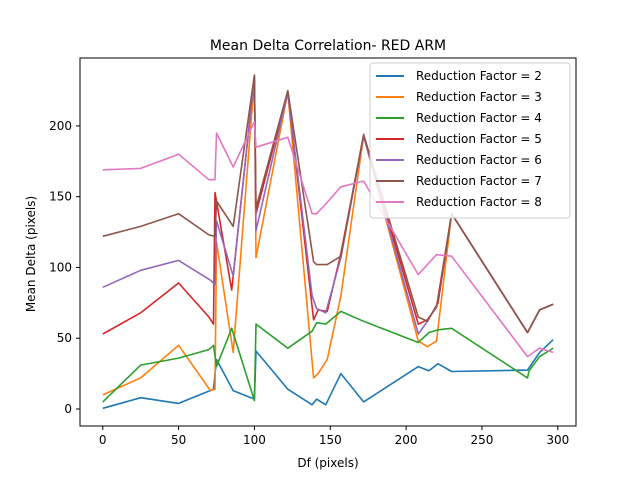 The image size is (640, 484). I want to click on legend-label: Reduction Factor = 2, so click(479, 76).